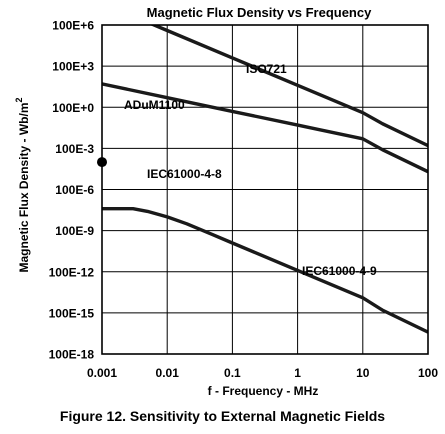 This screenshot has width=445, height=434. I want to click on x-tick-label: 0.01, so click(168, 373).